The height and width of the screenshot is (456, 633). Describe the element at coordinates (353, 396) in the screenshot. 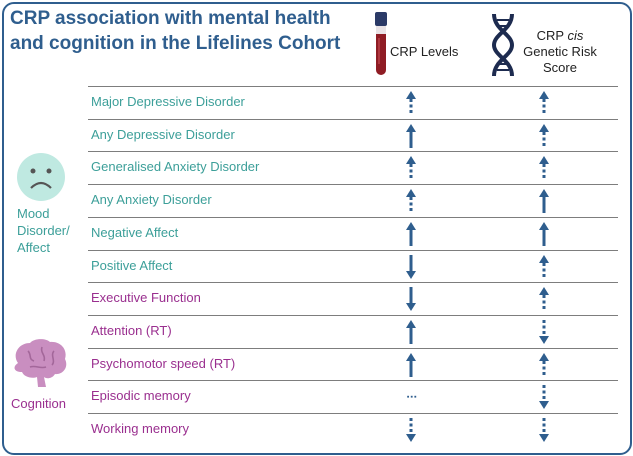

I see `table-row: Episodic memory` at that location.